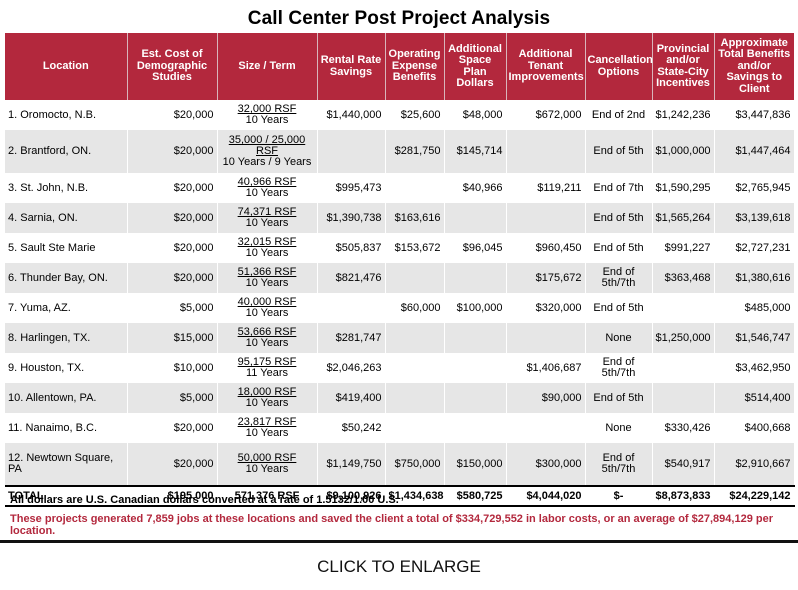 The height and width of the screenshot is (590, 798). Describe the element at coordinates (683, 218) in the screenshot. I see `cell-incentives: $1,565,264` at that location.